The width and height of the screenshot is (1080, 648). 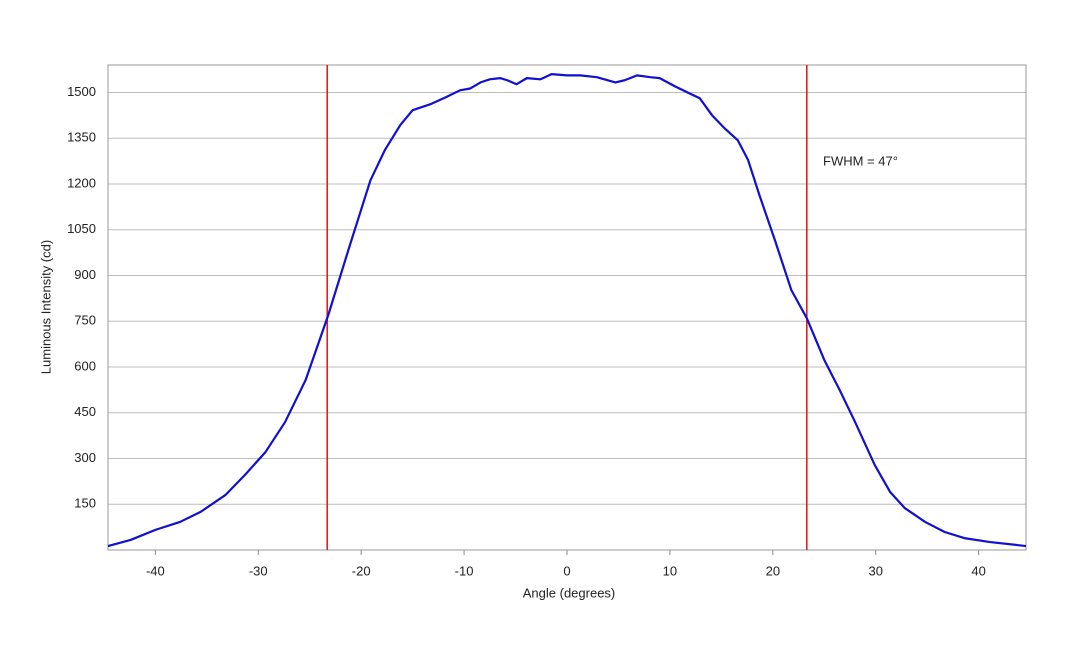 I want to click on annotation: FWHM = 47°, so click(x=860, y=160).